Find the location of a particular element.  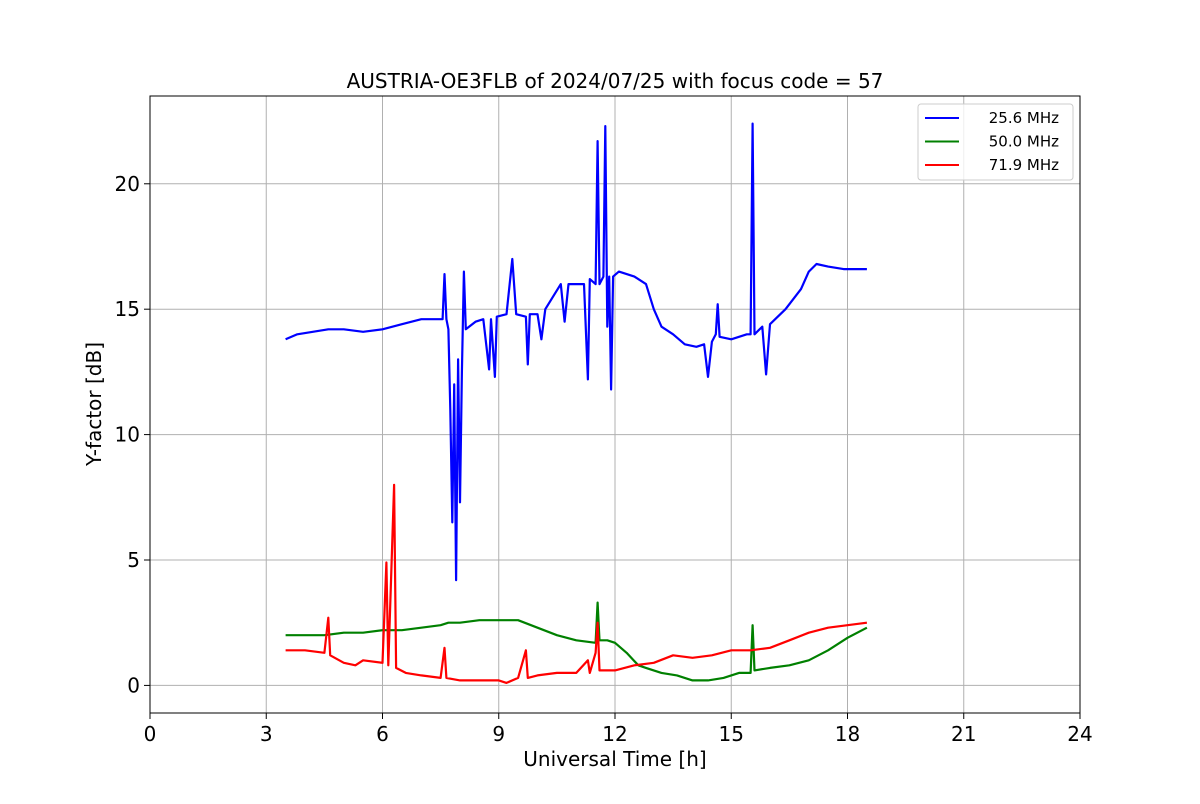

y-axis-label: Y-factor [dB] is located at coordinates (94, 404).